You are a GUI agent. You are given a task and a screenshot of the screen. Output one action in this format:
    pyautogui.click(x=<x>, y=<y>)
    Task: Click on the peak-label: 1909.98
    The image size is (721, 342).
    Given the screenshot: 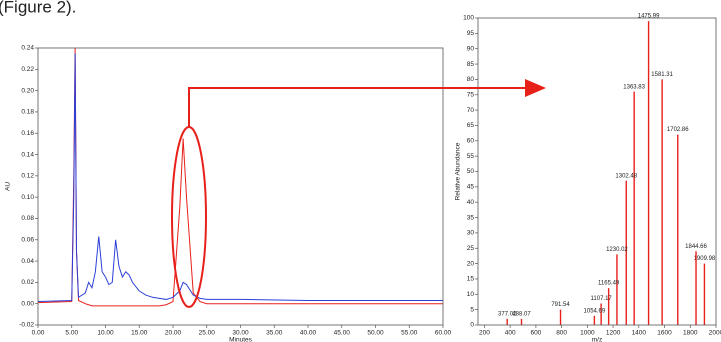 What is the action you would take?
    pyautogui.click(x=705, y=259)
    